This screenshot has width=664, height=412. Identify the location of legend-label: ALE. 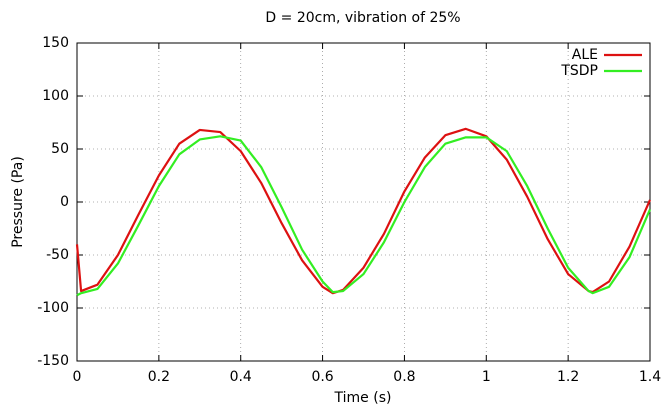
(585, 55).